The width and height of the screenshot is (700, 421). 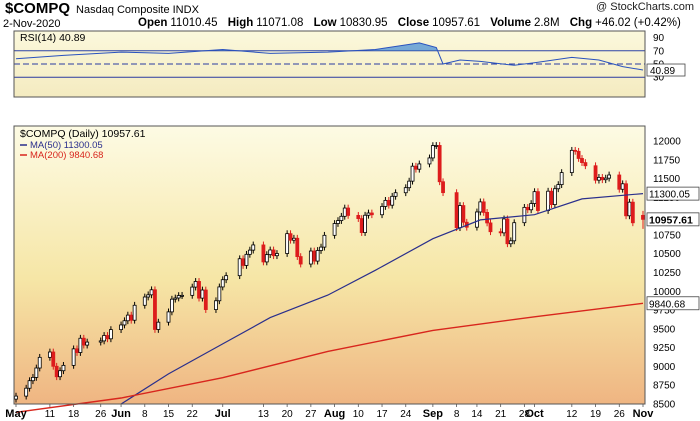 I want to click on x-tick-label: 22, so click(x=193, y=414).